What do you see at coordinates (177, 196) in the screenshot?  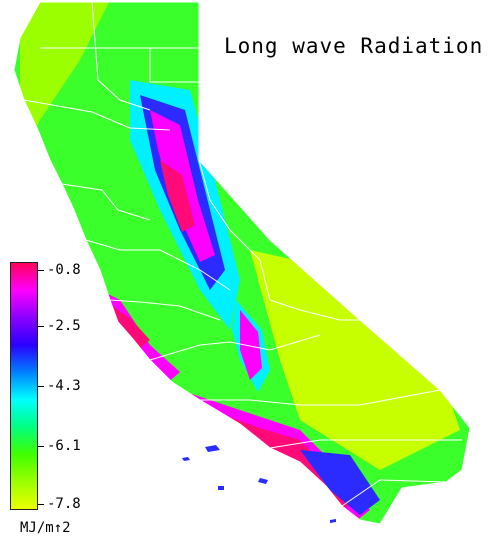 I see `sierra-pink-core` at bounding box center [177, 196].